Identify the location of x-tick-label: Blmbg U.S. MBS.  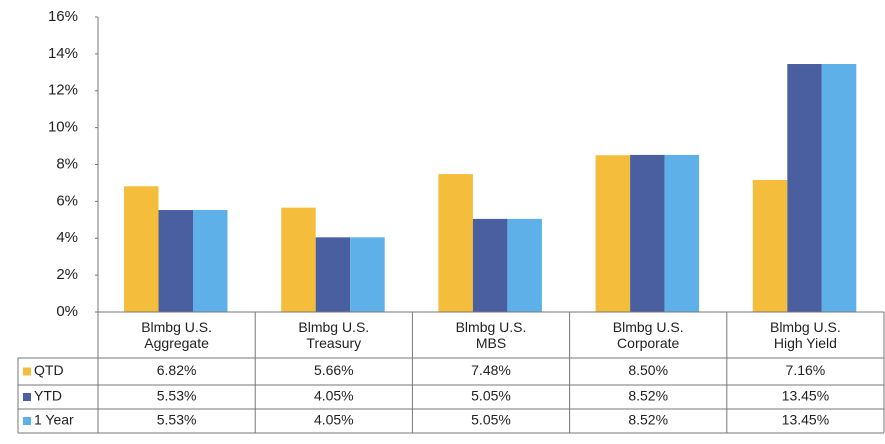
(491, 335).